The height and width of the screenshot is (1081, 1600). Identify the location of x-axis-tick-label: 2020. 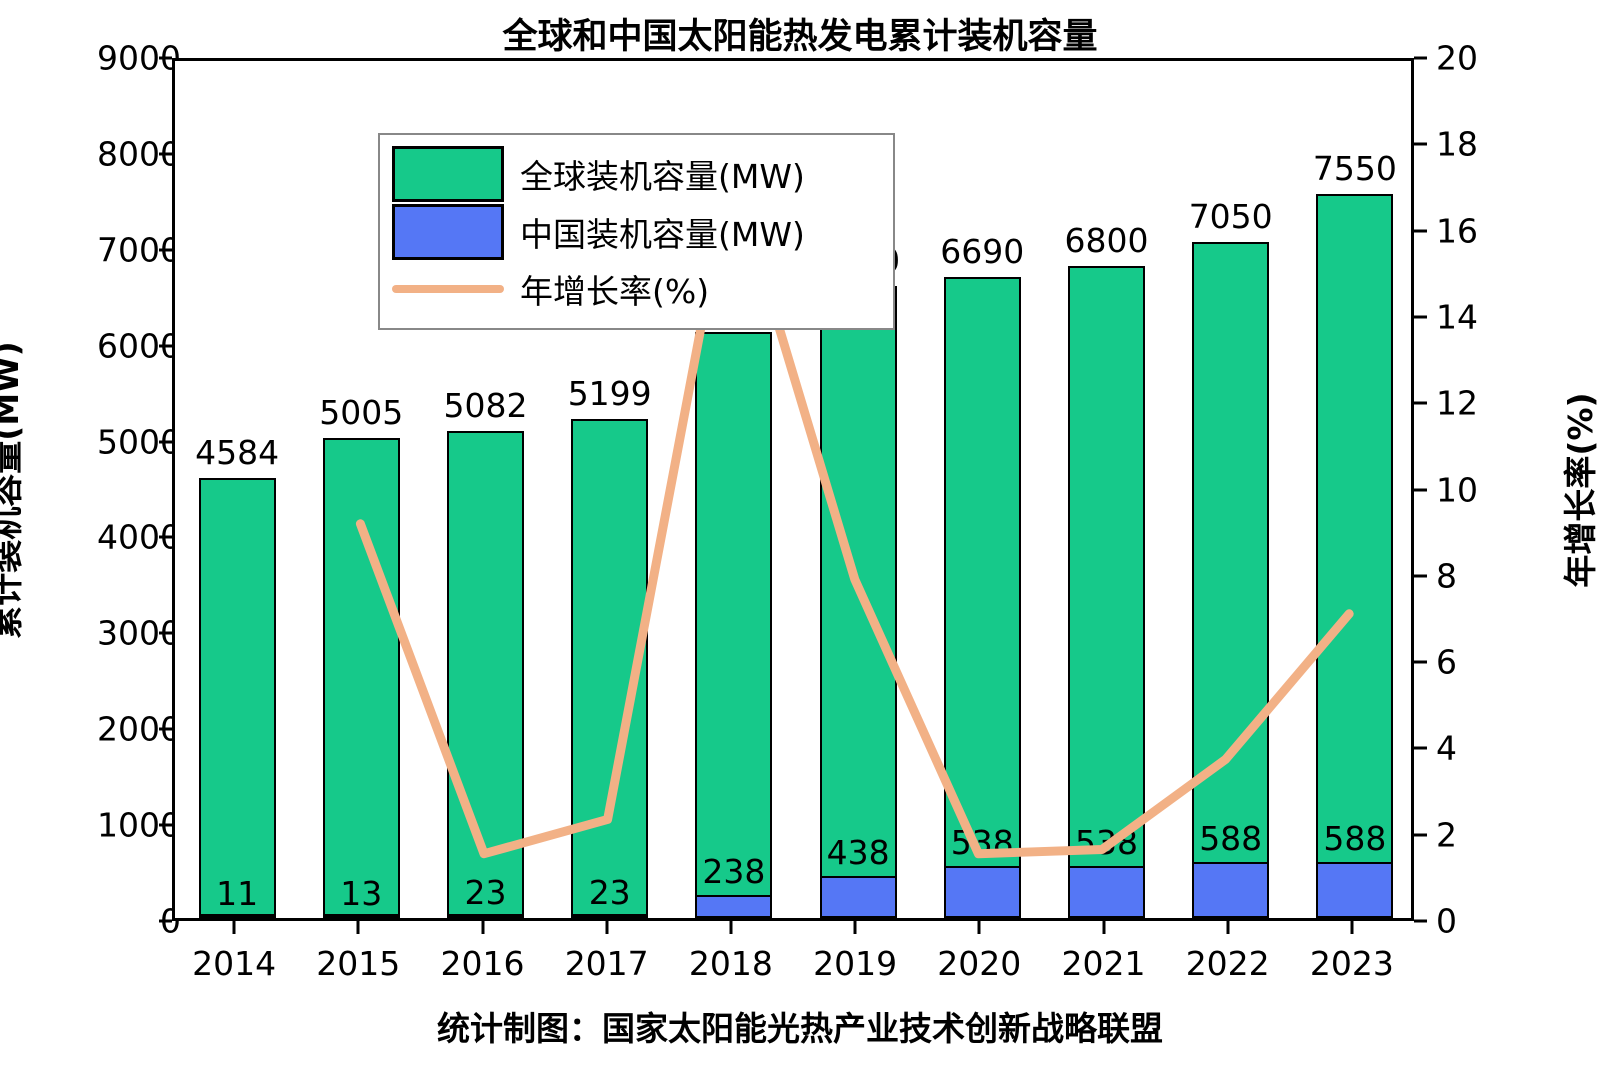
(979, 963).